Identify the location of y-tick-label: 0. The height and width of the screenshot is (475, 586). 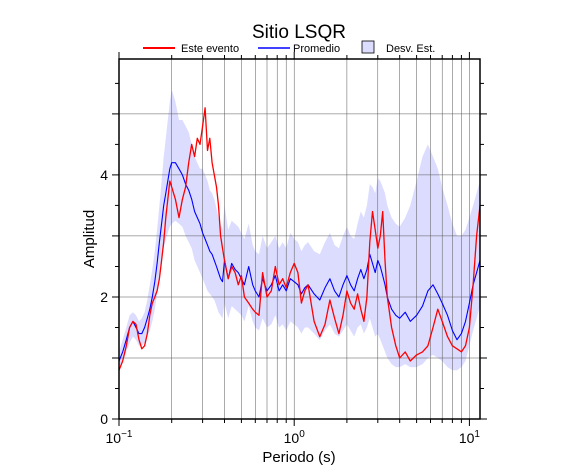
(104, 419).